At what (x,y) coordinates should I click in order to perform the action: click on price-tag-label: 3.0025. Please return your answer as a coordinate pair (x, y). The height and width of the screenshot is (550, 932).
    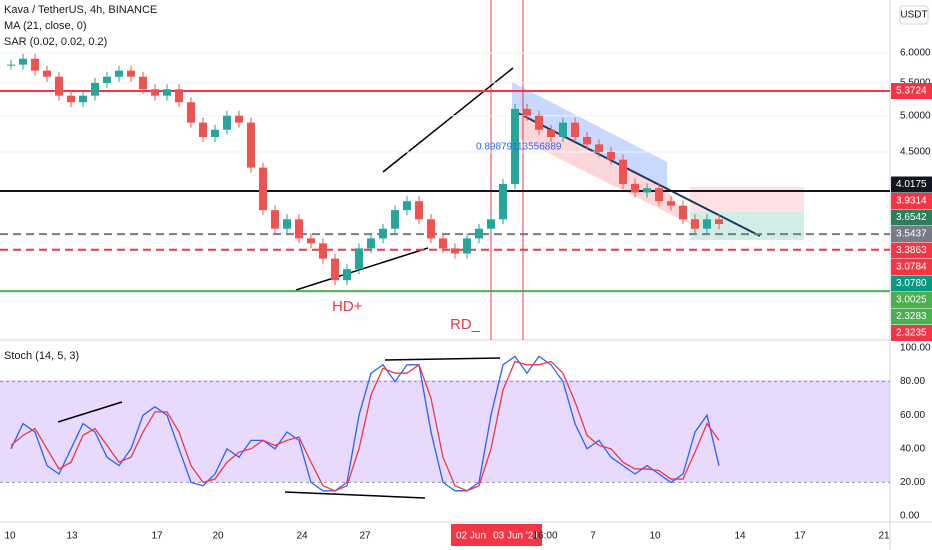
    Looking at the image, I should click on (911, 300).